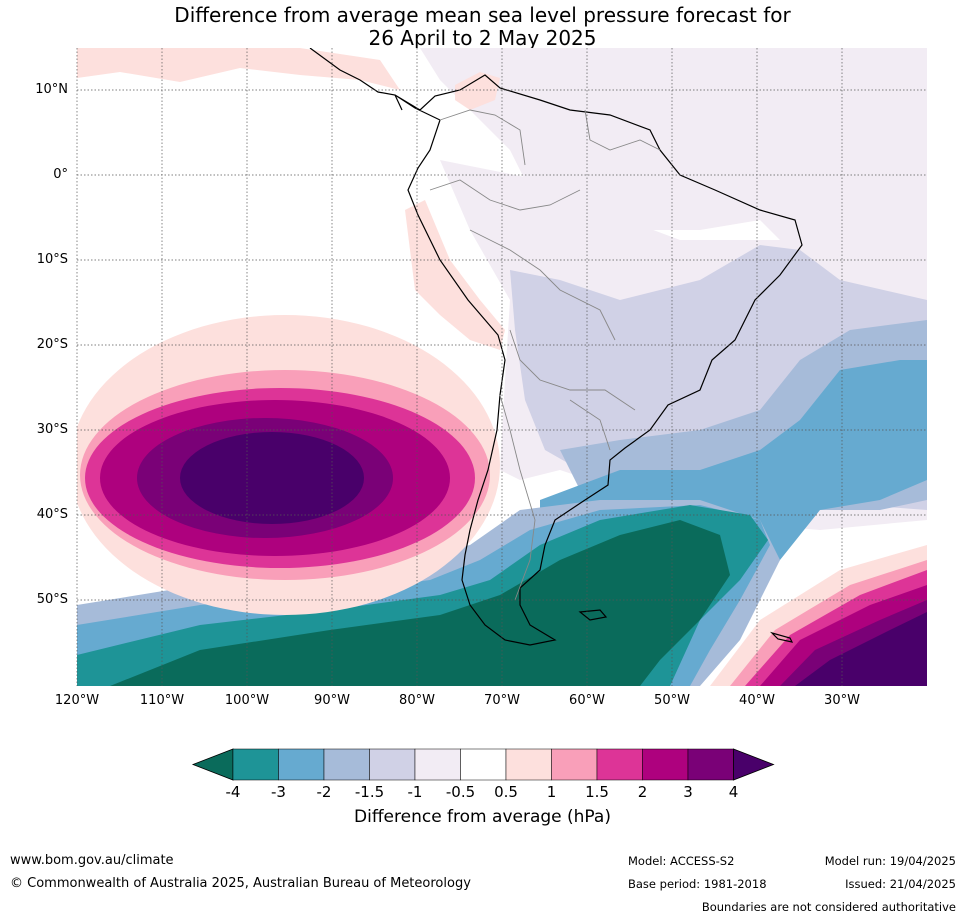  I want to click on colorbar-tick-label: 1.5, so click(597, 792).